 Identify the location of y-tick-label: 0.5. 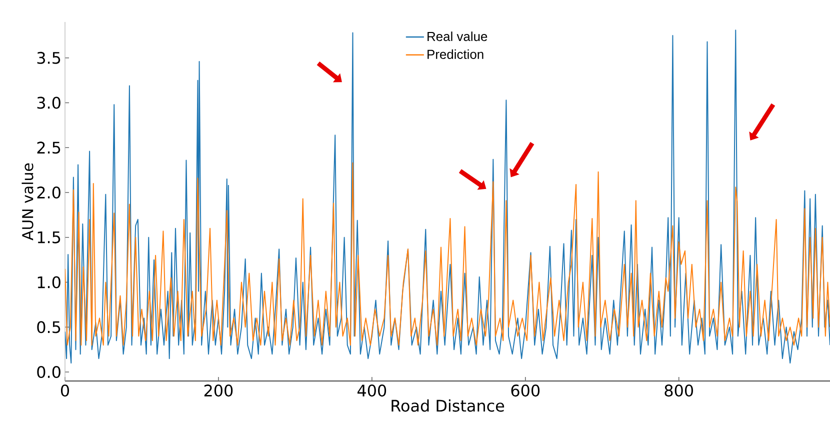
(48, 327).